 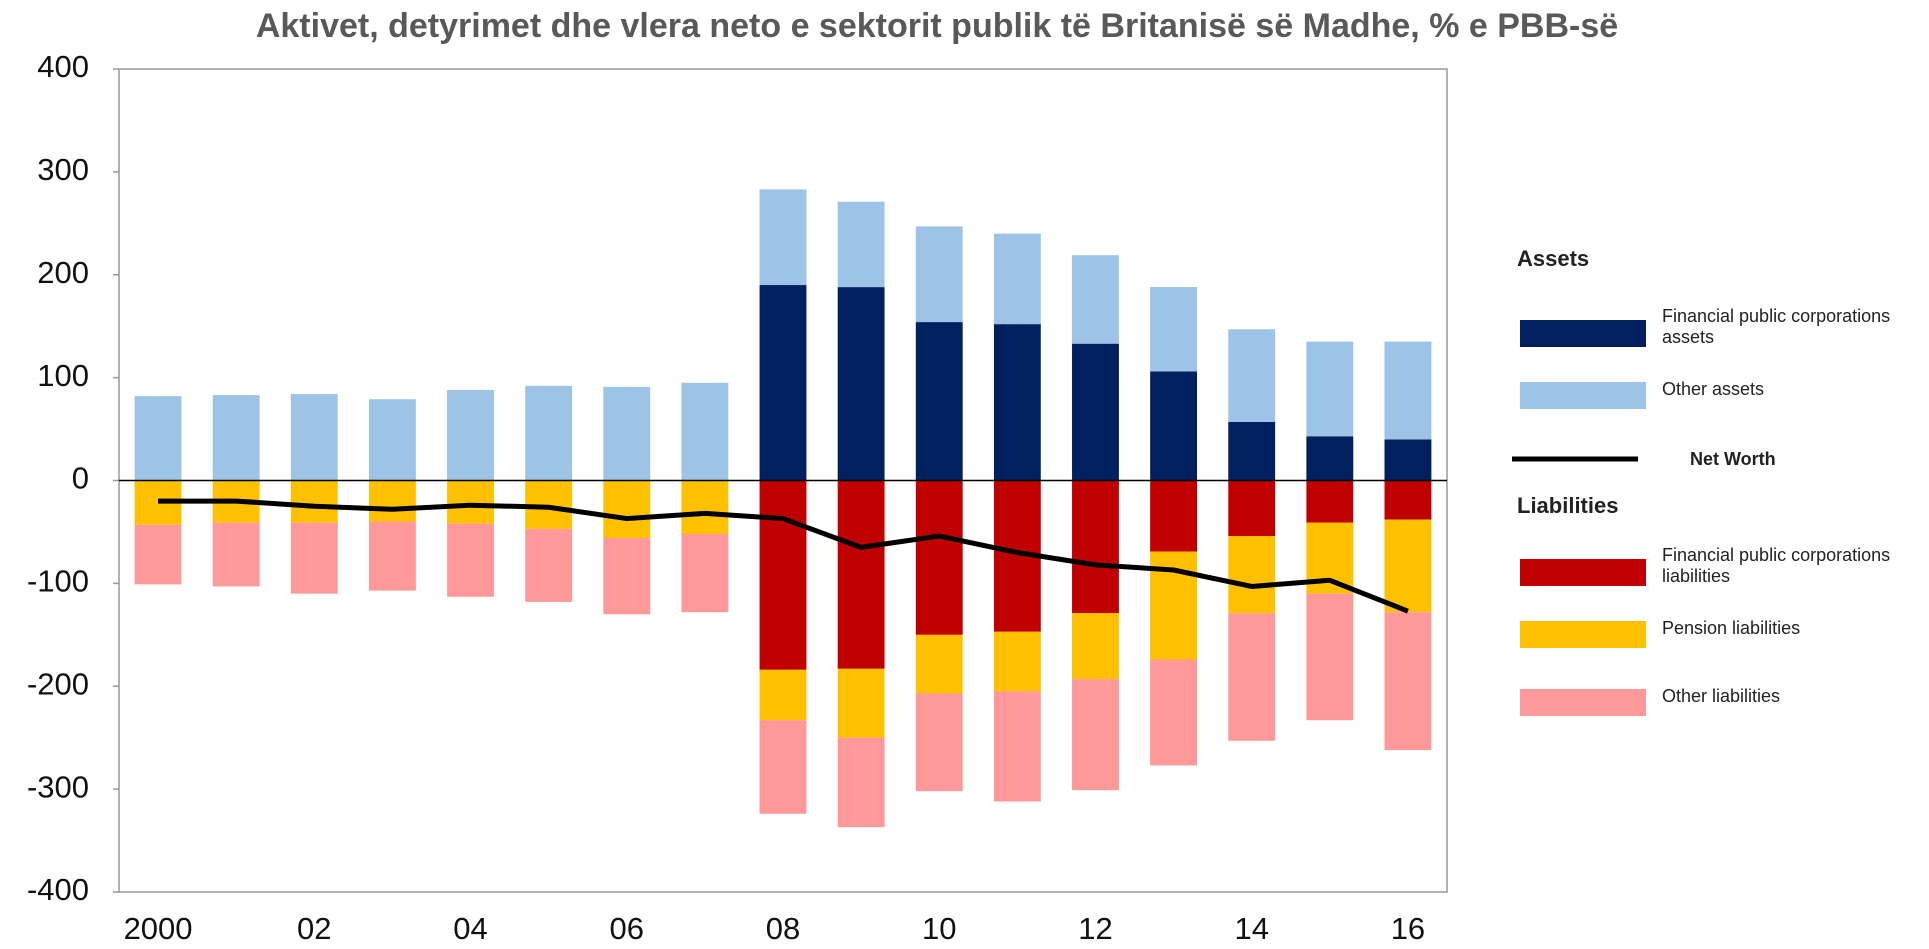 I want to click on legend-title: Liabilities, so click(x=1568, y=505).